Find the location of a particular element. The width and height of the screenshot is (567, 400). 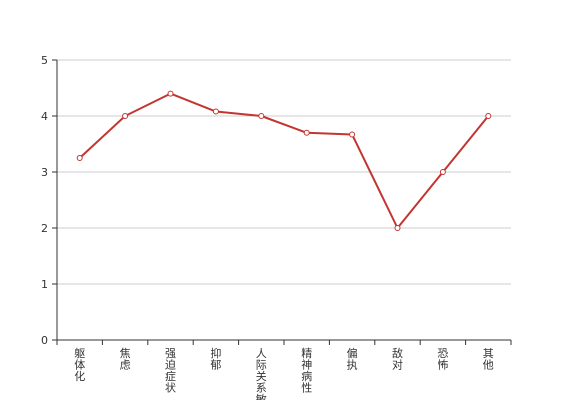

y-tick-label: 5 is located at coordinates (44, 60).